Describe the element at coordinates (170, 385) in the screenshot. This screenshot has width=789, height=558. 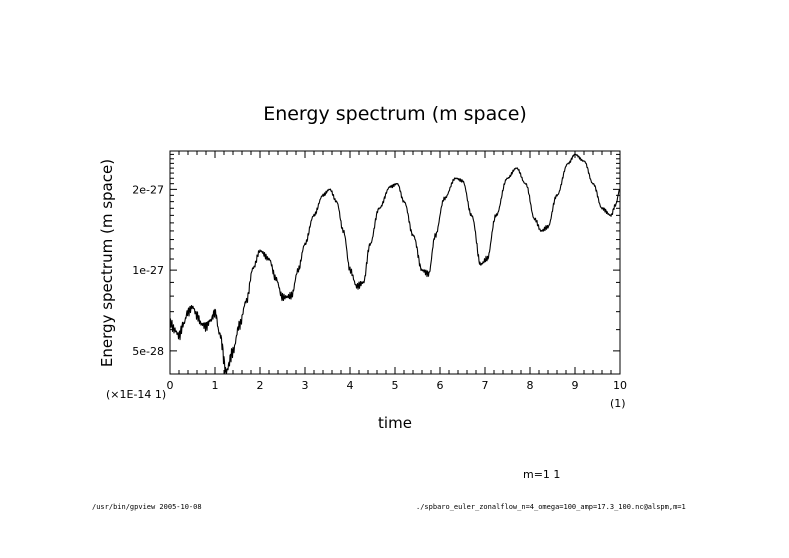
I see `x-tick-label: 0` at that location.